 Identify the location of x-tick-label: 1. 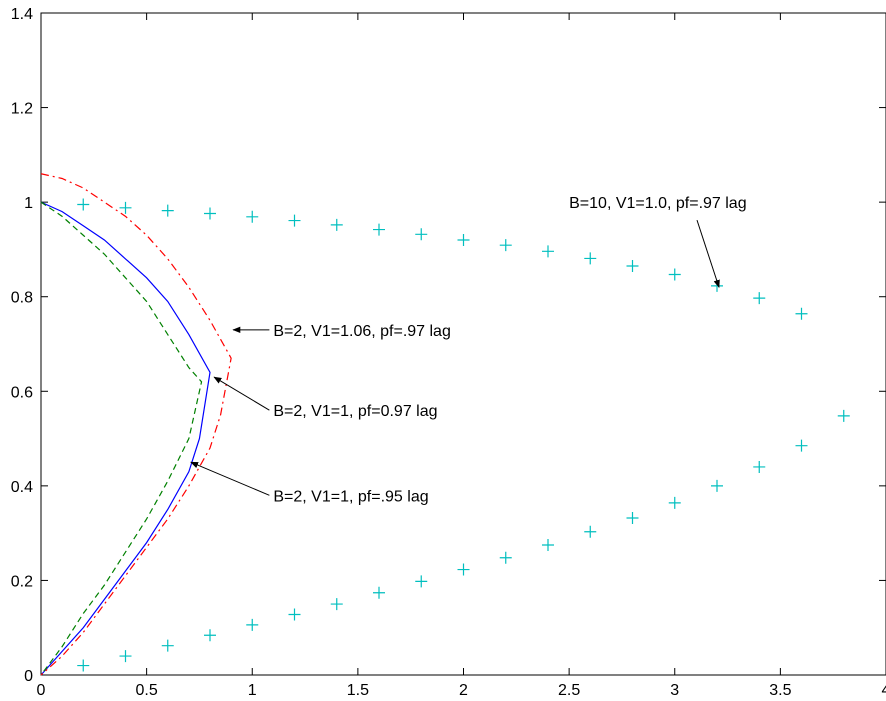
(252, 690).